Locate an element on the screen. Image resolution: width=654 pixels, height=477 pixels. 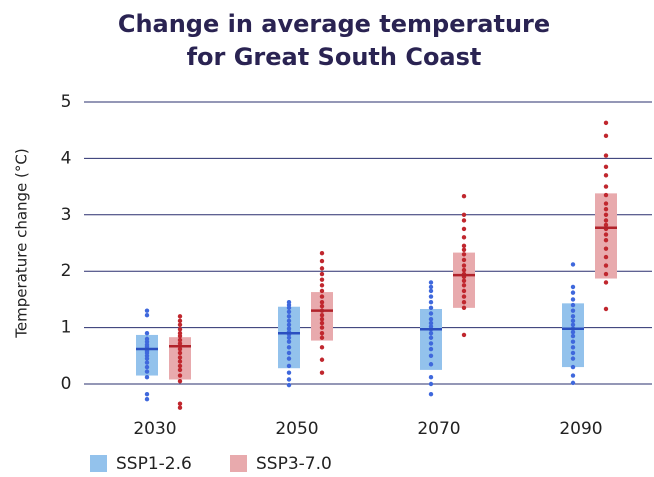
x-tick-label: 2050 is located at coordinates (296, 429).